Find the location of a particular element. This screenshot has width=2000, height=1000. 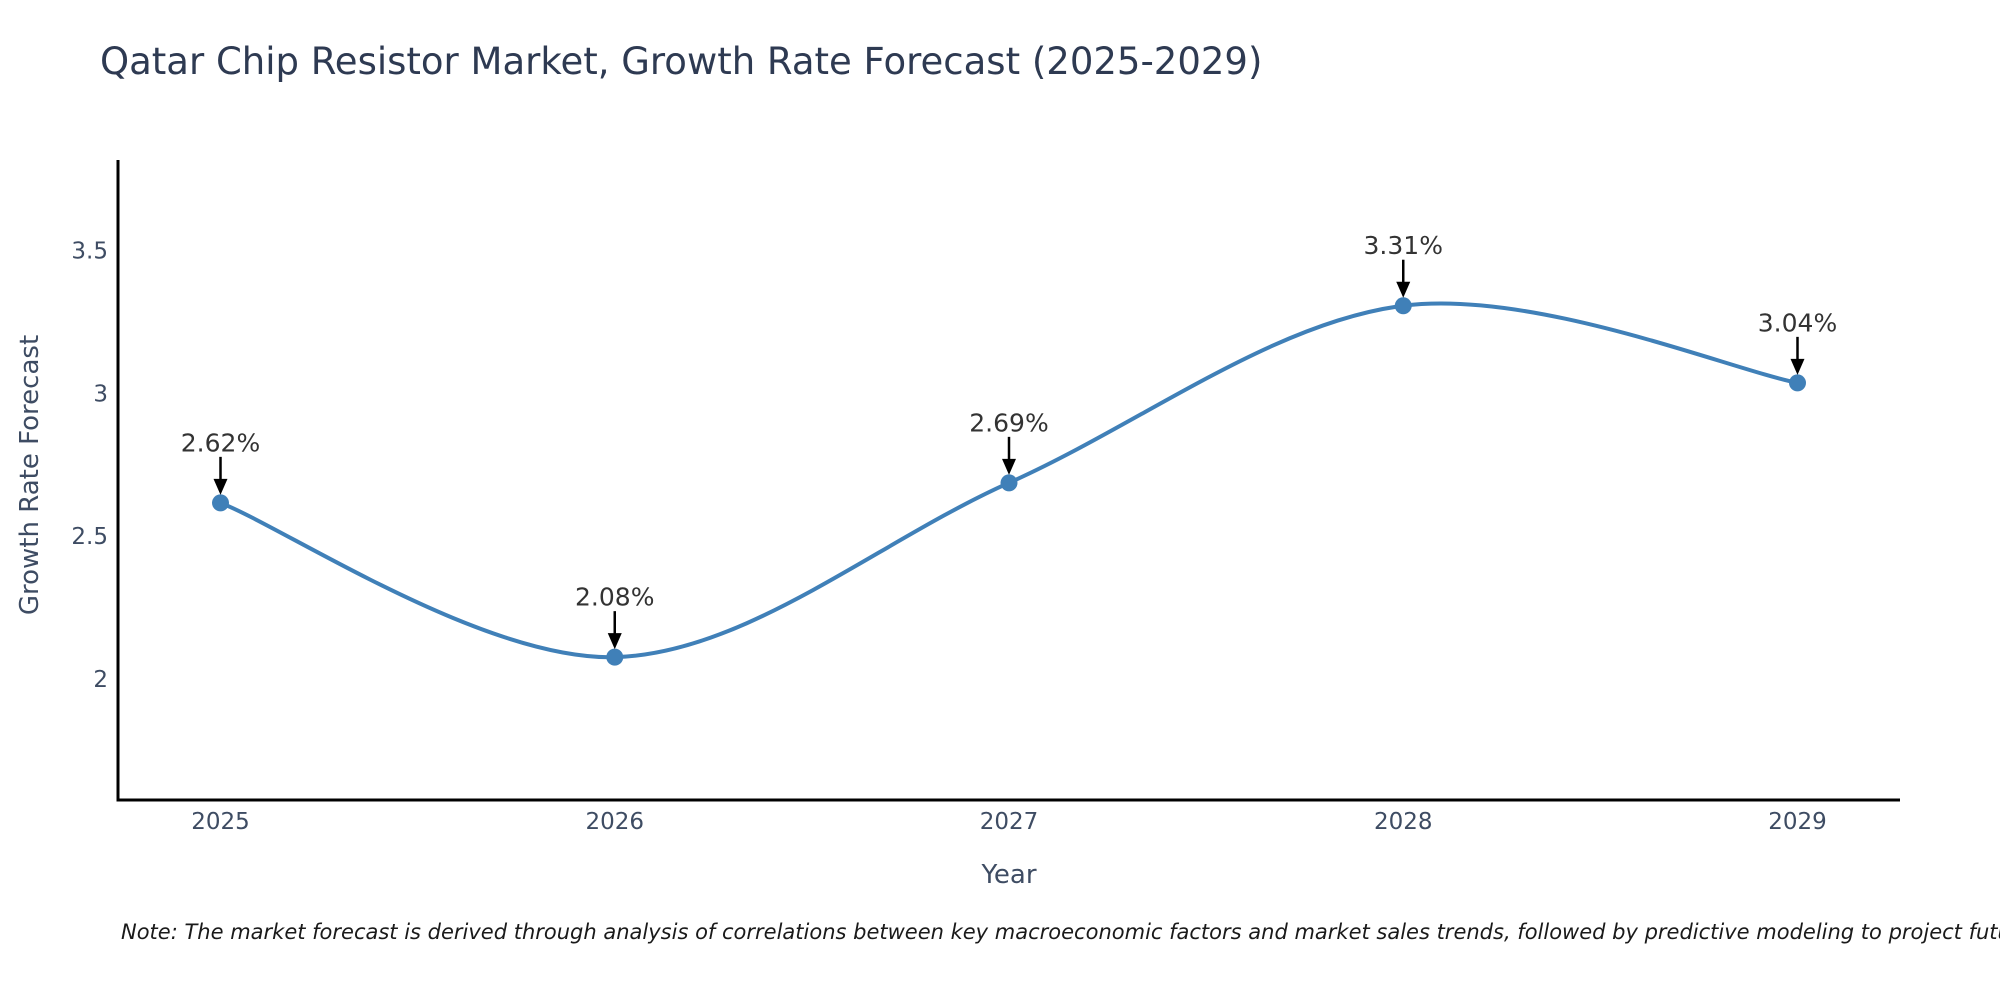

annotation-label: 2.69% is located at coordinates (1008, 422).